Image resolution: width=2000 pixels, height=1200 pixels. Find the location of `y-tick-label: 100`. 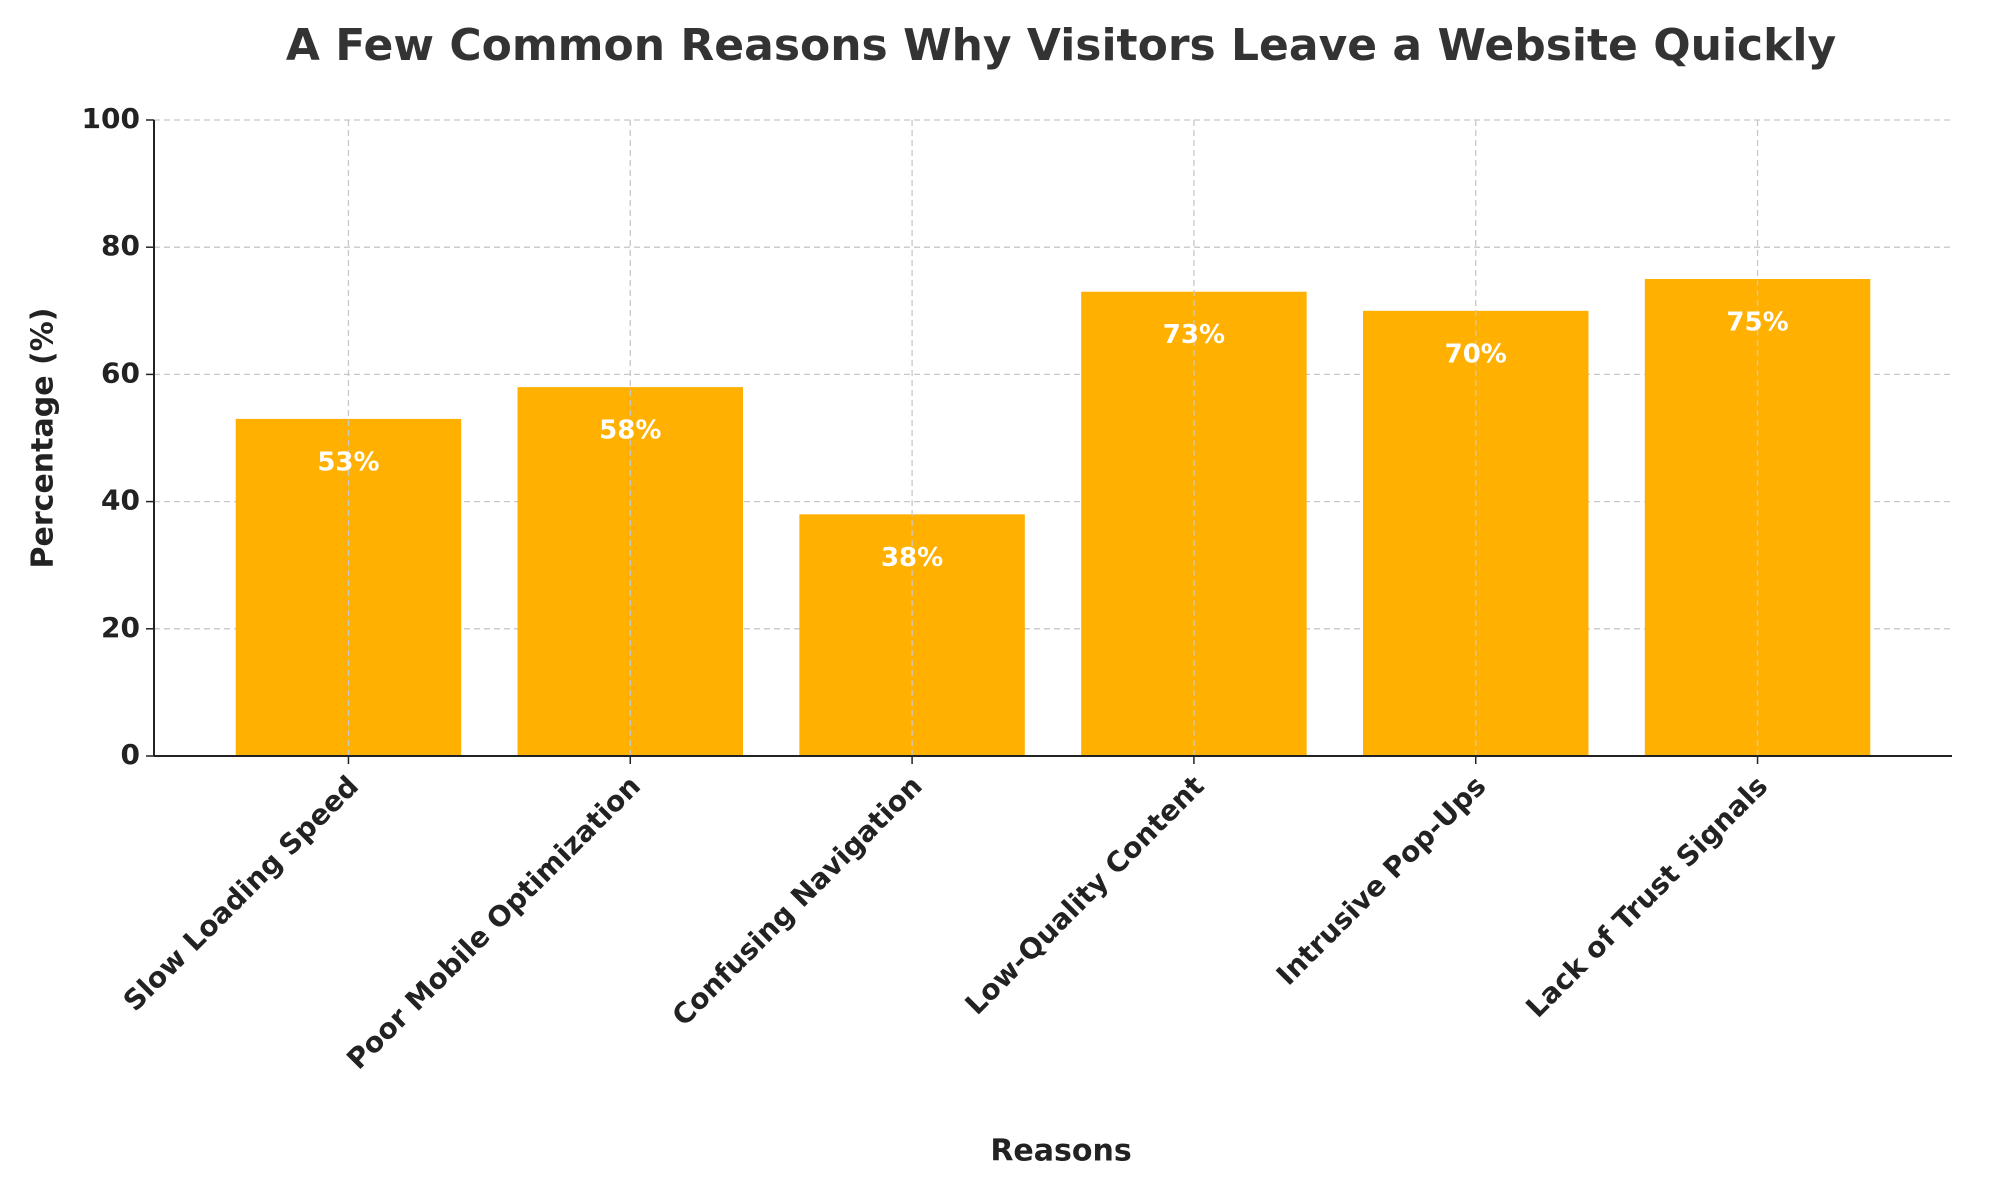

y-tick-label: 100 is located at coordinates (111, 118).